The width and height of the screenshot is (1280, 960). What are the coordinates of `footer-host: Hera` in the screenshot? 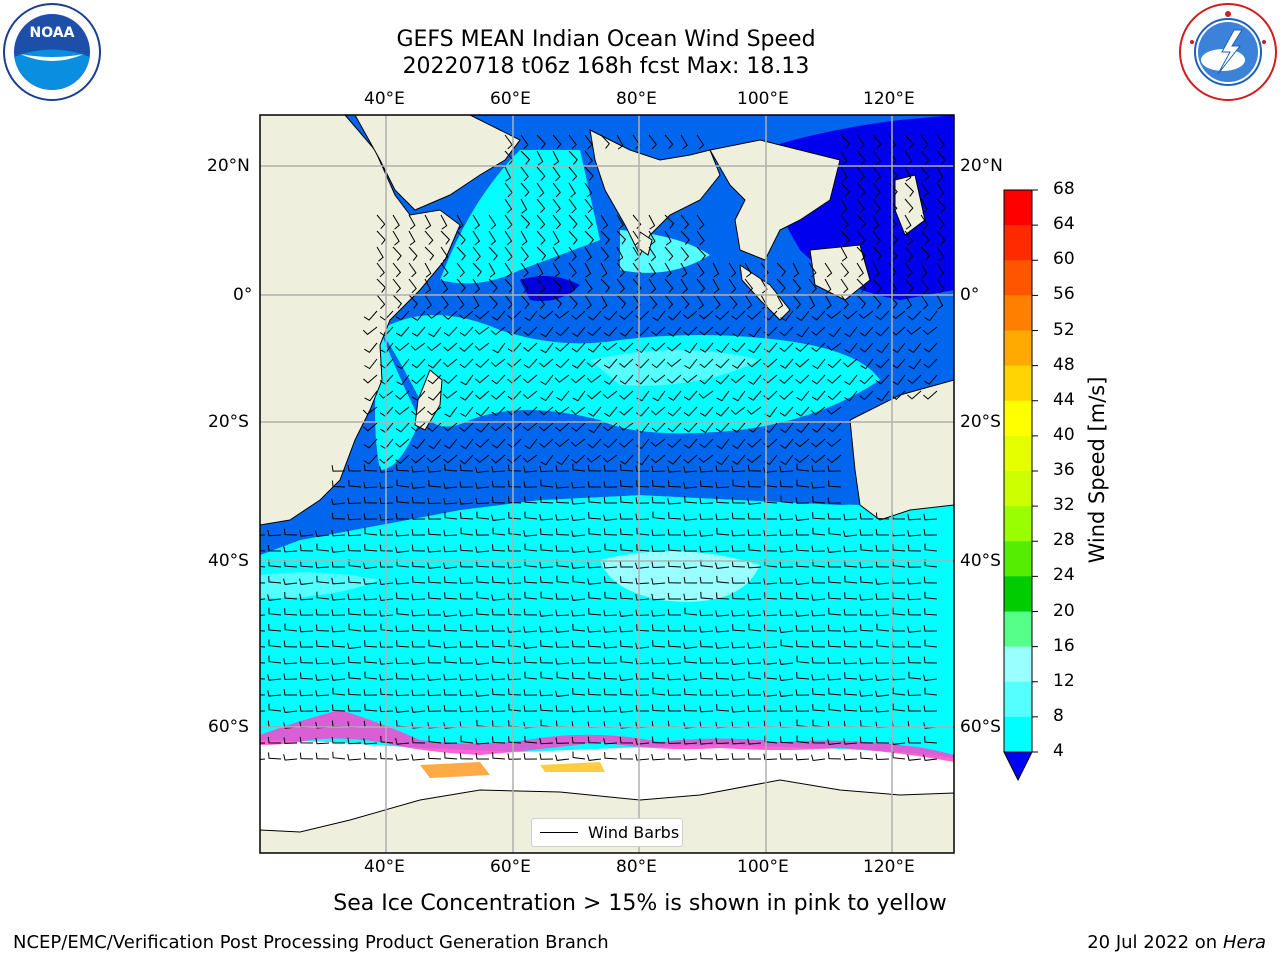 It's located at (1244, 942).